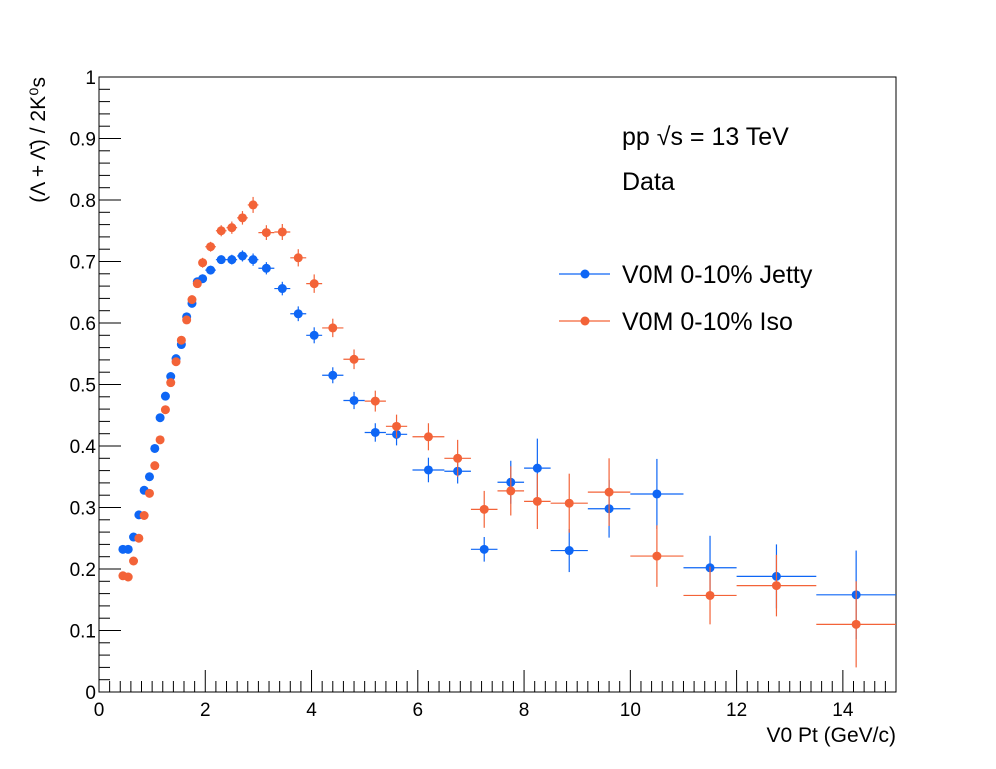 Image resolution: width=996 pixels, height=769 pixels. Describe the element at coordinates (831, 735) in the screenshot. I see `x-axis-title: V0 Pt (GeV/c)` at that location.